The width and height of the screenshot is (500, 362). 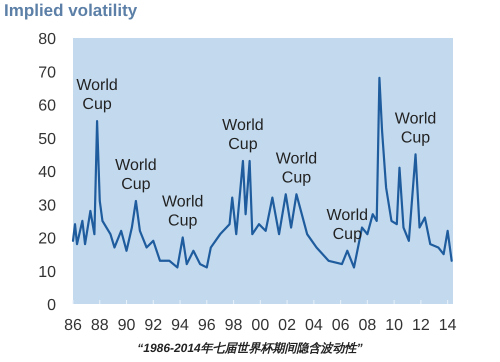 What do you see at coordinates (260, 325) in the screenshot?
I see `x-tick-label: 00` at bounding box center [260, 325].